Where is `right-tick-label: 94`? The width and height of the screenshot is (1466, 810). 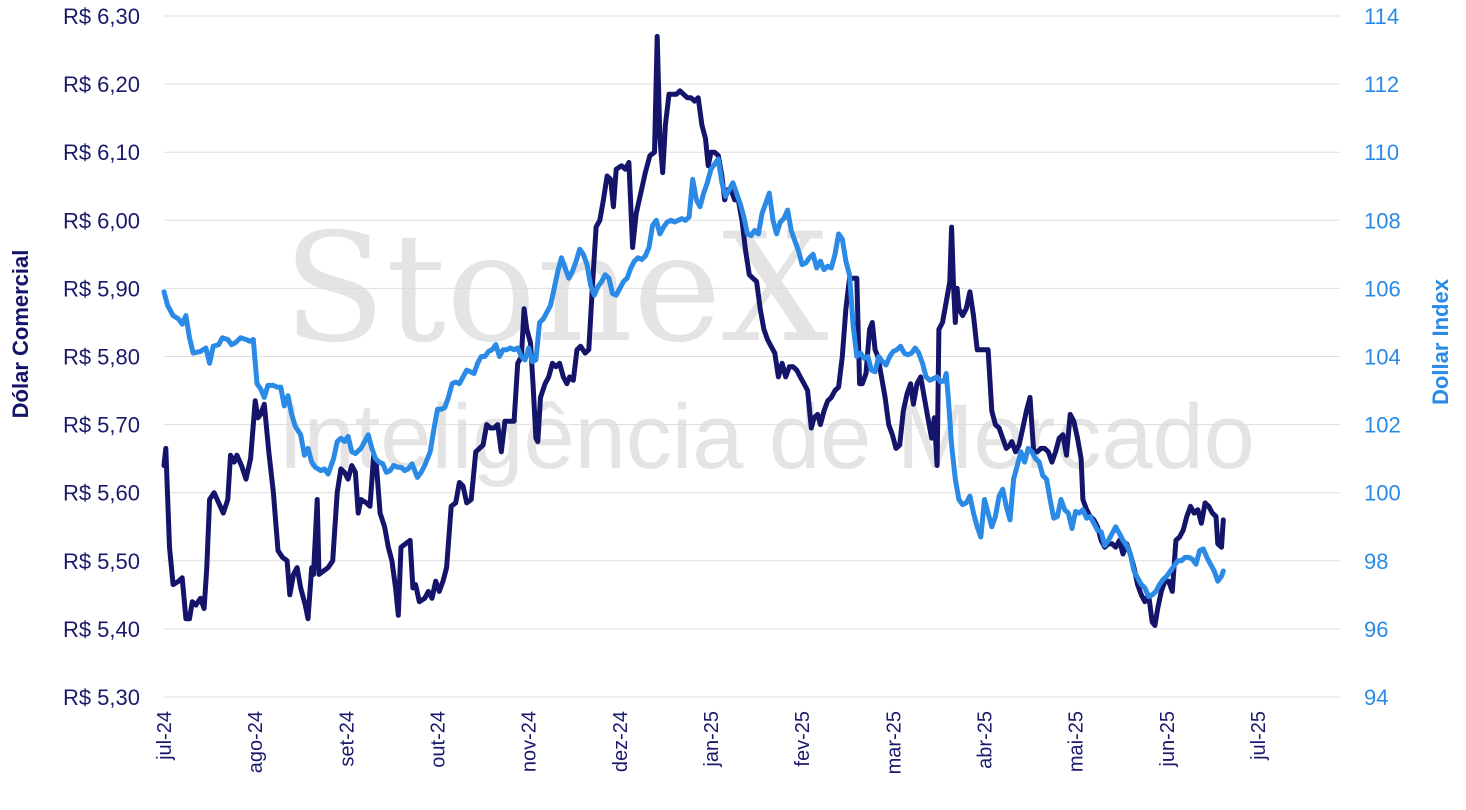
right-tick-label: 94 is located at coordinates (1376, 697).